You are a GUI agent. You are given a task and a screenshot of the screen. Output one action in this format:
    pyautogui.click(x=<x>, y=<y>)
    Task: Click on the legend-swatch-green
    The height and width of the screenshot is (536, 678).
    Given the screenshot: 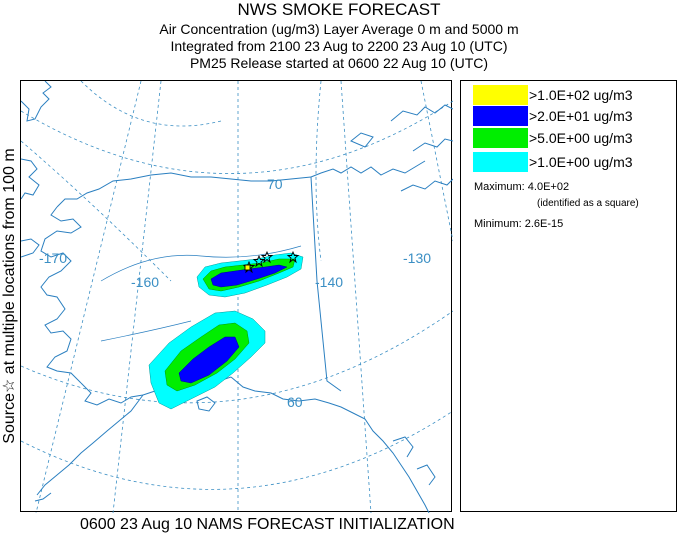 What is the action you would take?
    pyautogui.click(x=500, y=138)
    